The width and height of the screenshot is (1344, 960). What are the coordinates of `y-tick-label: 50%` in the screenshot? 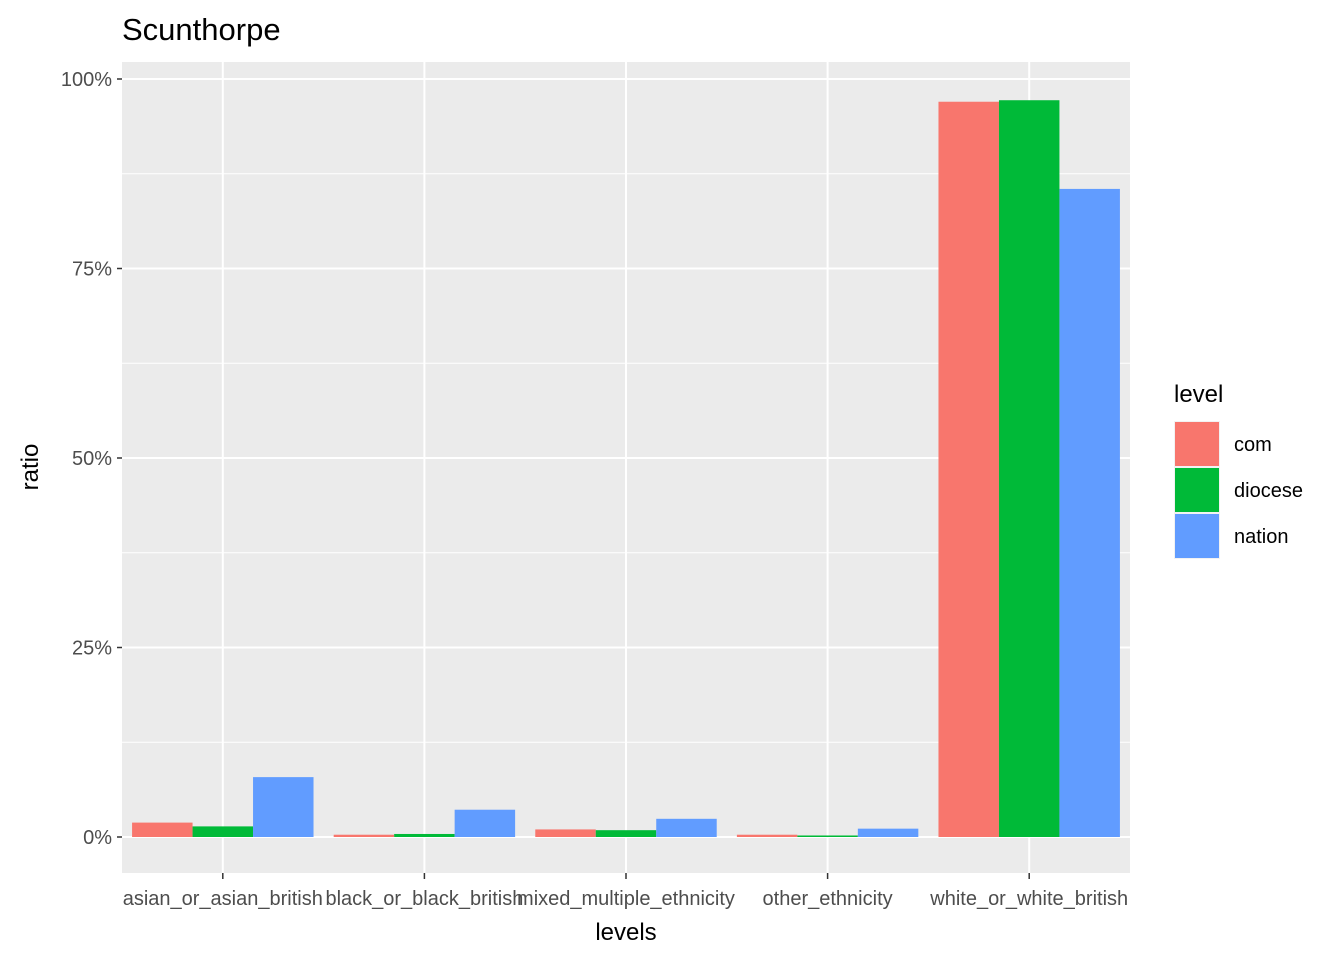 It's located at (92, 459).